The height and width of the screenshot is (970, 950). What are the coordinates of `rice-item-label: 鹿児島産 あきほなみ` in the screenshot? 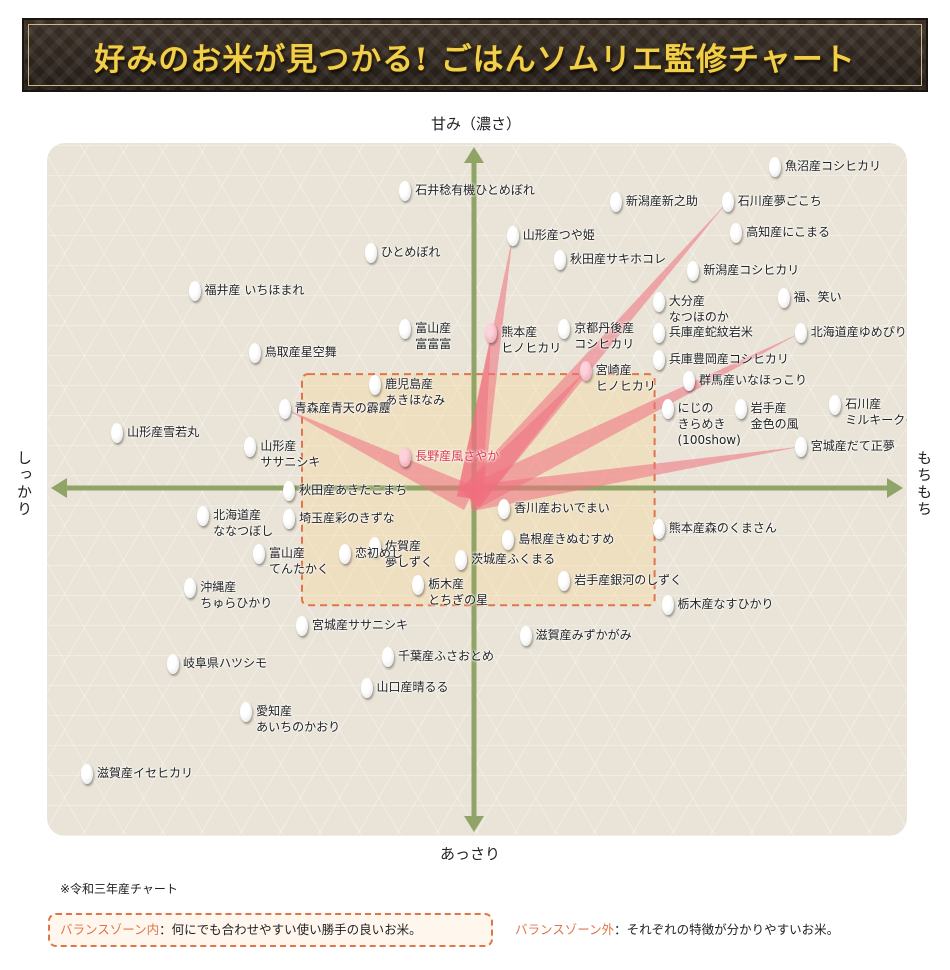 It's located at (415, 391).